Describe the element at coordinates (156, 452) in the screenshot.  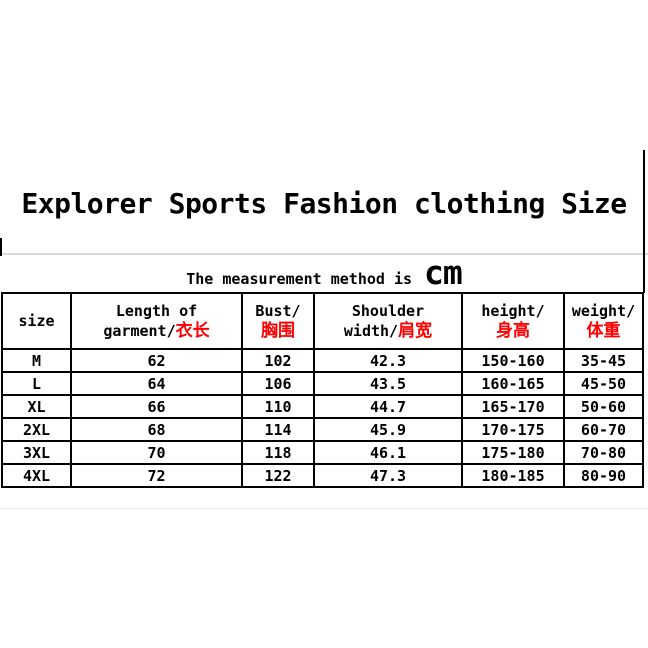
I see `cell-length: 70` at that location.